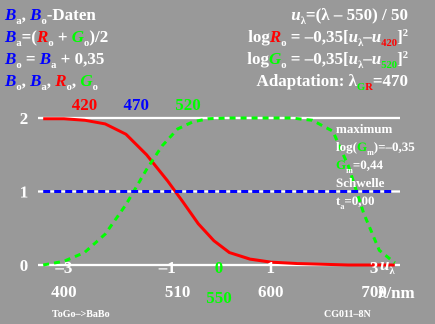 The width and height of the screenshot is (435, 324). Describe the element at coordinates (24, 265) in the screenshot. I see `y-tick-label: 0` at that location.